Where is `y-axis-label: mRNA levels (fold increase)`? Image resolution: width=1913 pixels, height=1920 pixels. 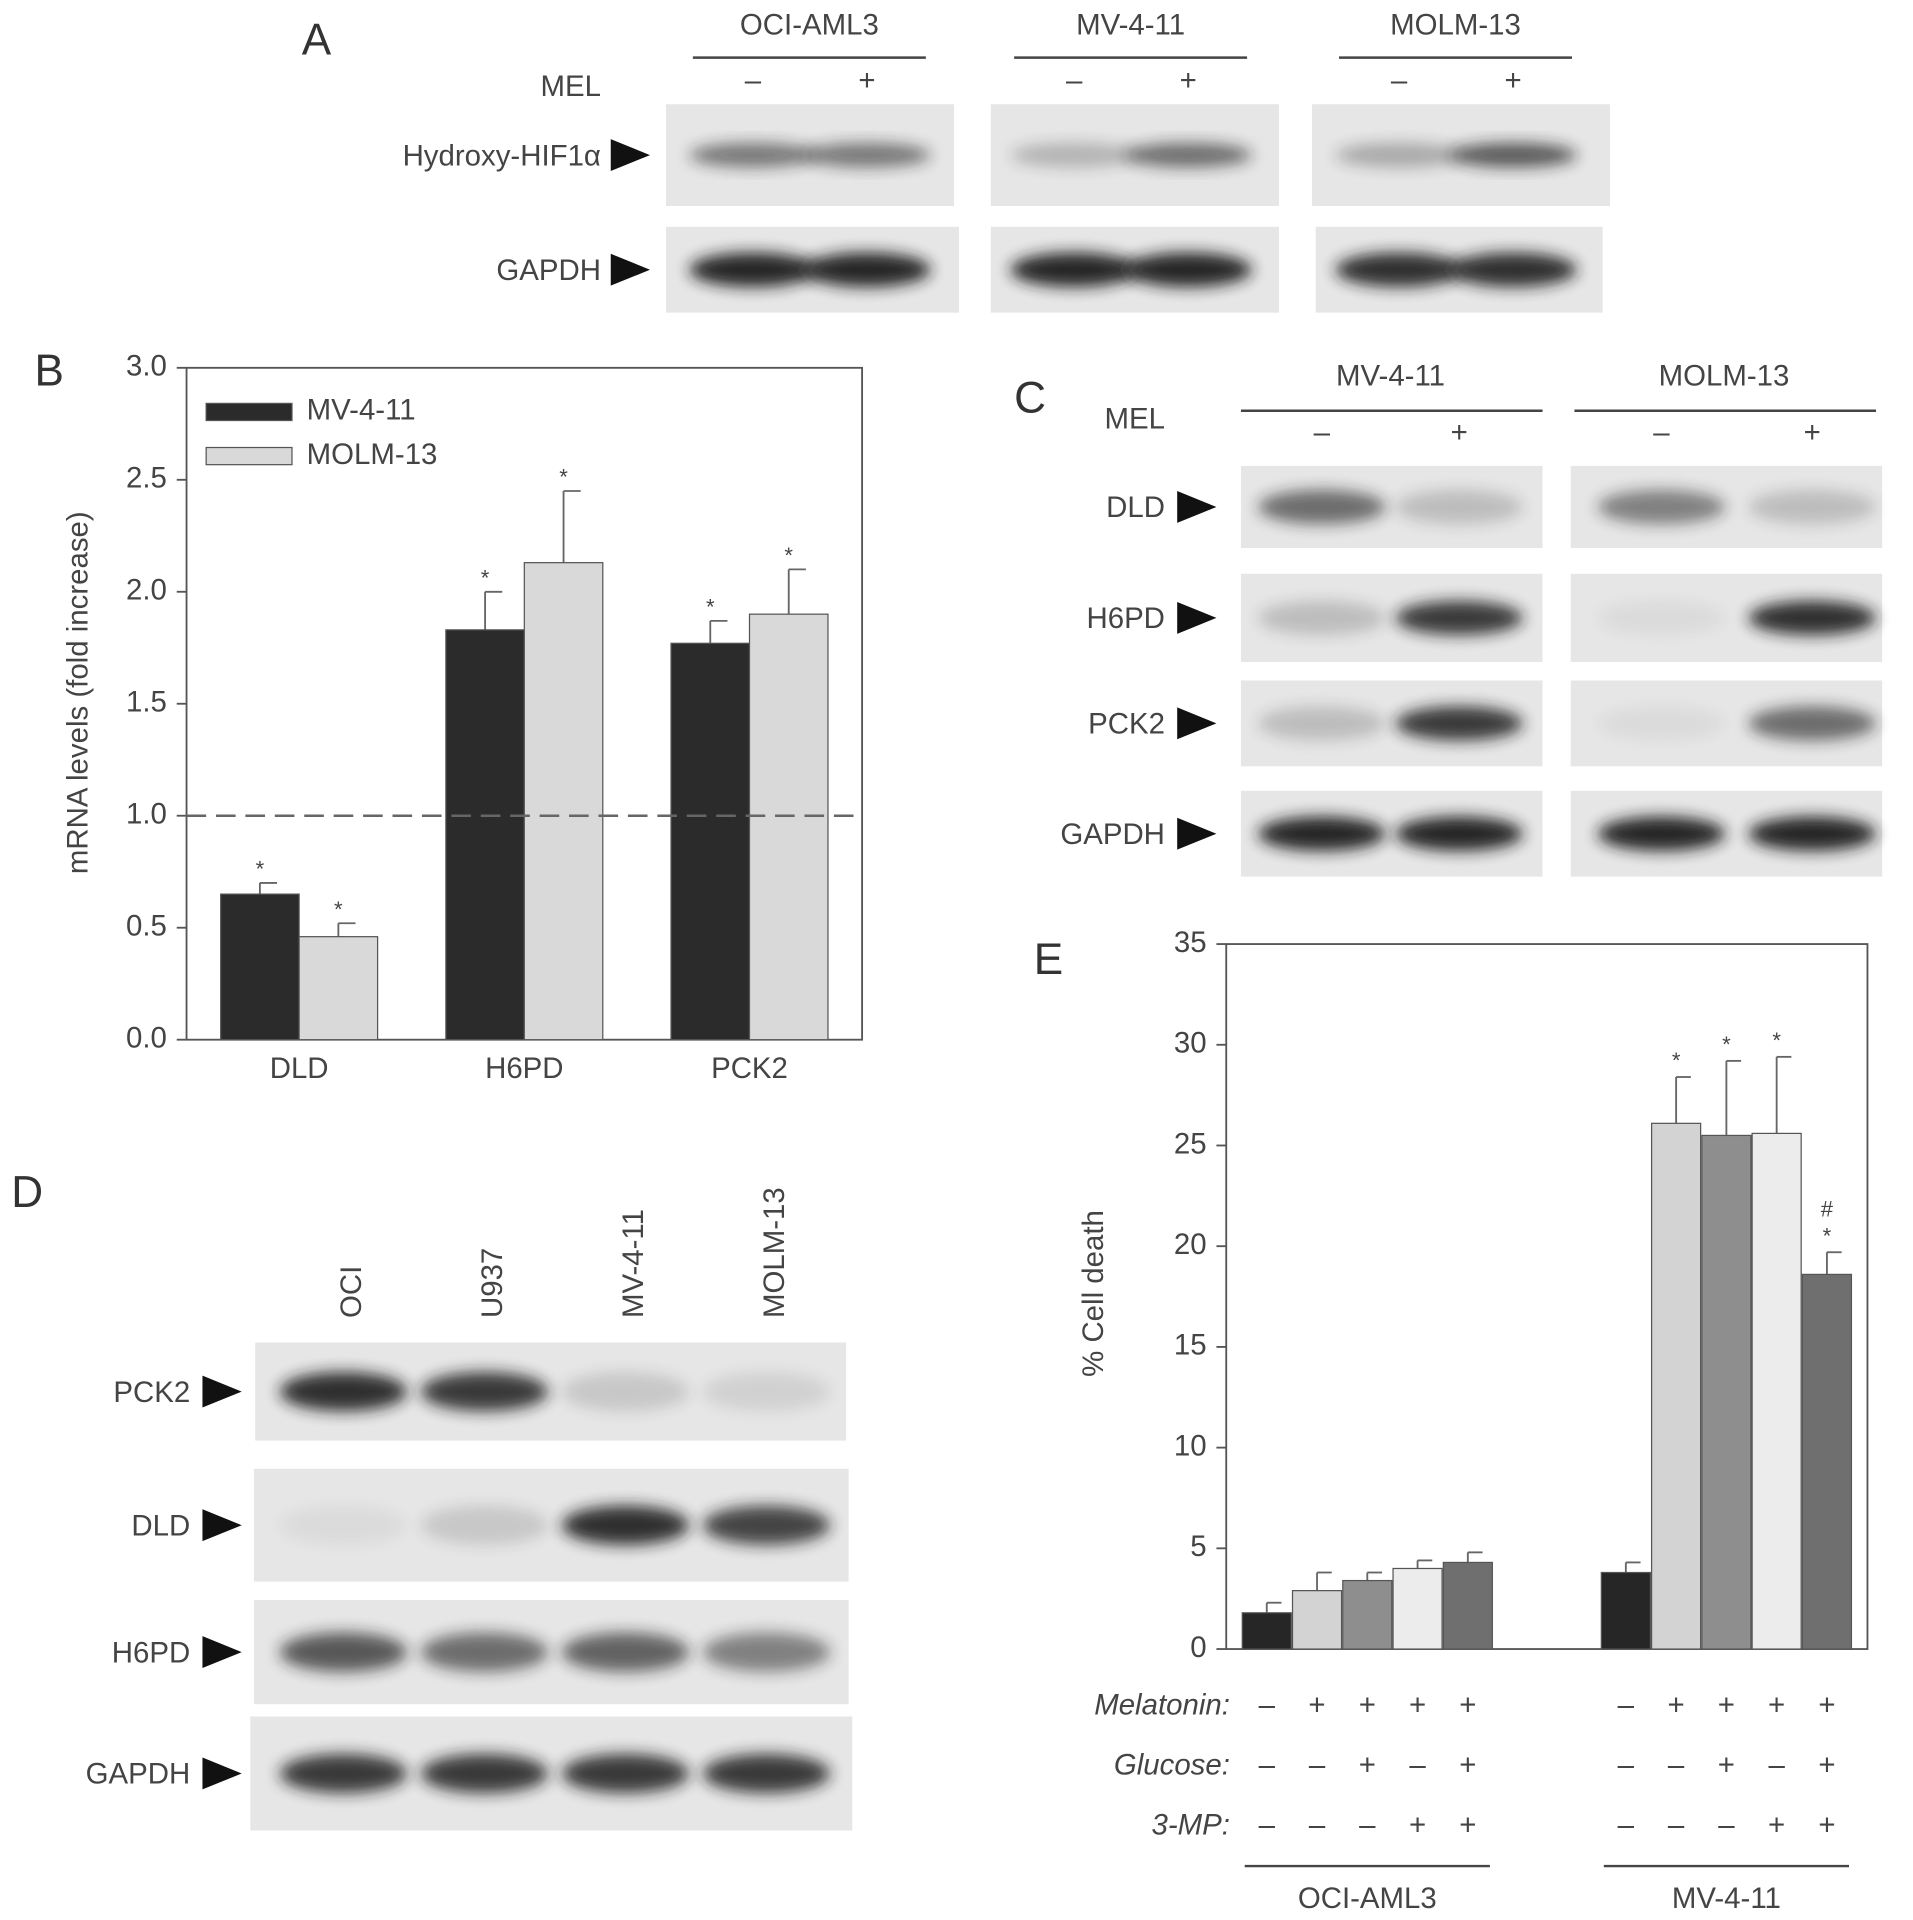
y-axis-label: mRNA levels (fold increase) is located at coordinates (78, 692).